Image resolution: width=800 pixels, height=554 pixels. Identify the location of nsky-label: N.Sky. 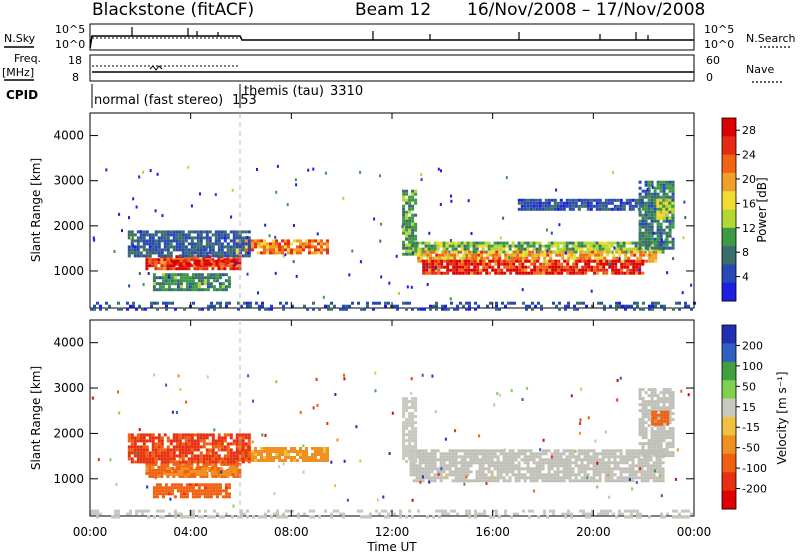
(20, 38).